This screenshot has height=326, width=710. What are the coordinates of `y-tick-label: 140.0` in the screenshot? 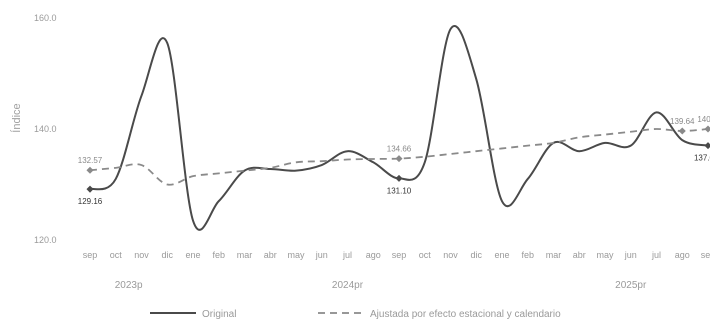 It's located at (45, 129).